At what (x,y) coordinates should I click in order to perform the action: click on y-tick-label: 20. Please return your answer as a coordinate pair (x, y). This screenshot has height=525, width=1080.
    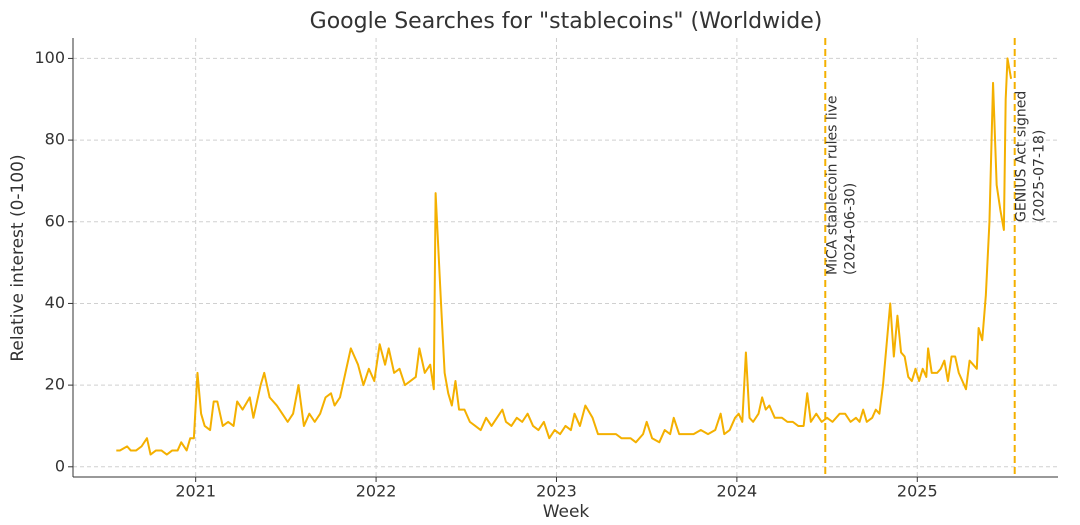
    Looking at the image, I should click on (55, 384).